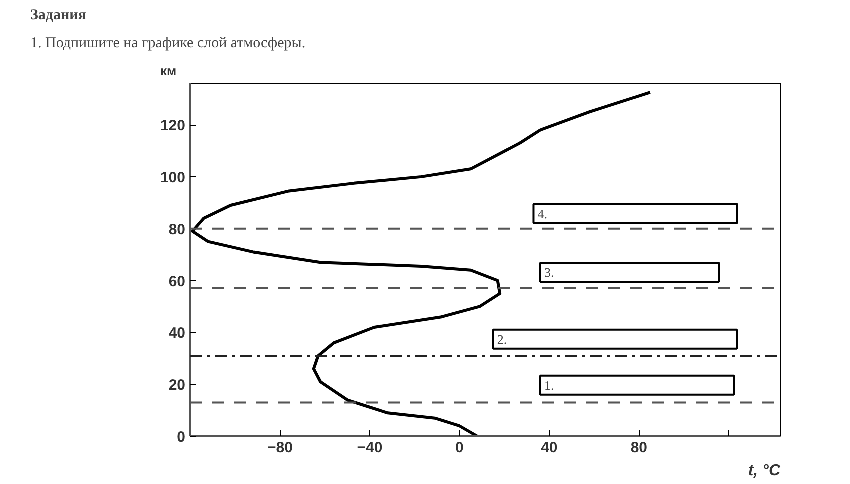  Describe the element at coordinates (177, 333) in the screenshot. I see `y-tick-label: 40` at that location.